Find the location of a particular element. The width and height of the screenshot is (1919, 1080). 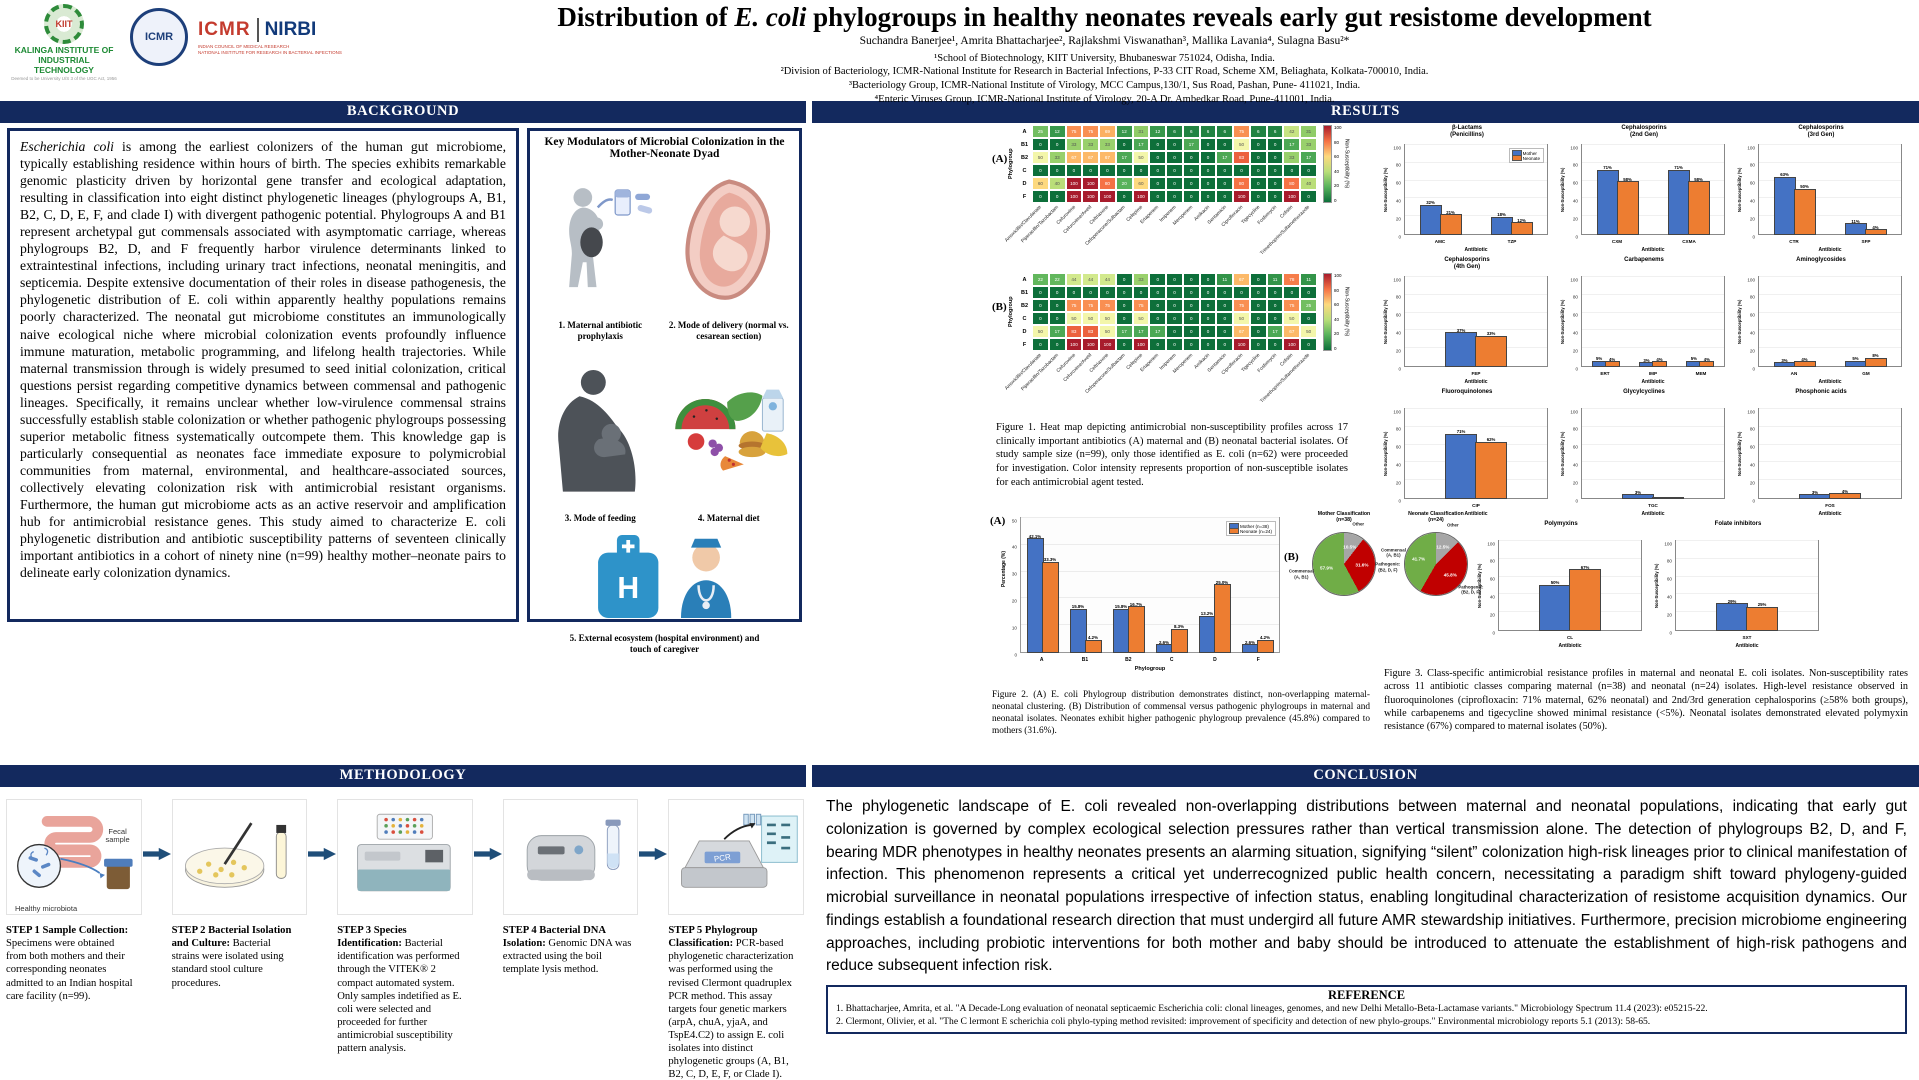

legend-label: Mother (n=38) is located at coordinates (1254, 526).